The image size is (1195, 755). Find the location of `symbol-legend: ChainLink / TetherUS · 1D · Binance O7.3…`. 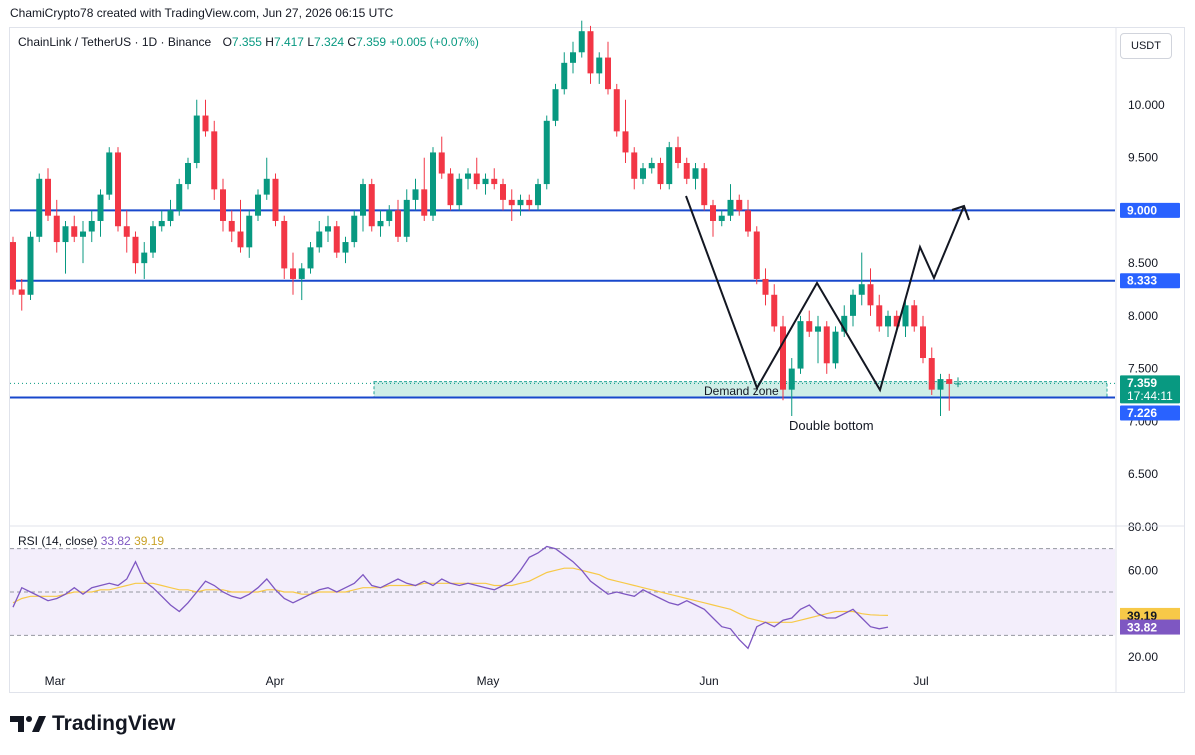

symbol-legend: ChainLink / TetherUS · 1D · Binance O7.3… is located at coordinates (248, 42).